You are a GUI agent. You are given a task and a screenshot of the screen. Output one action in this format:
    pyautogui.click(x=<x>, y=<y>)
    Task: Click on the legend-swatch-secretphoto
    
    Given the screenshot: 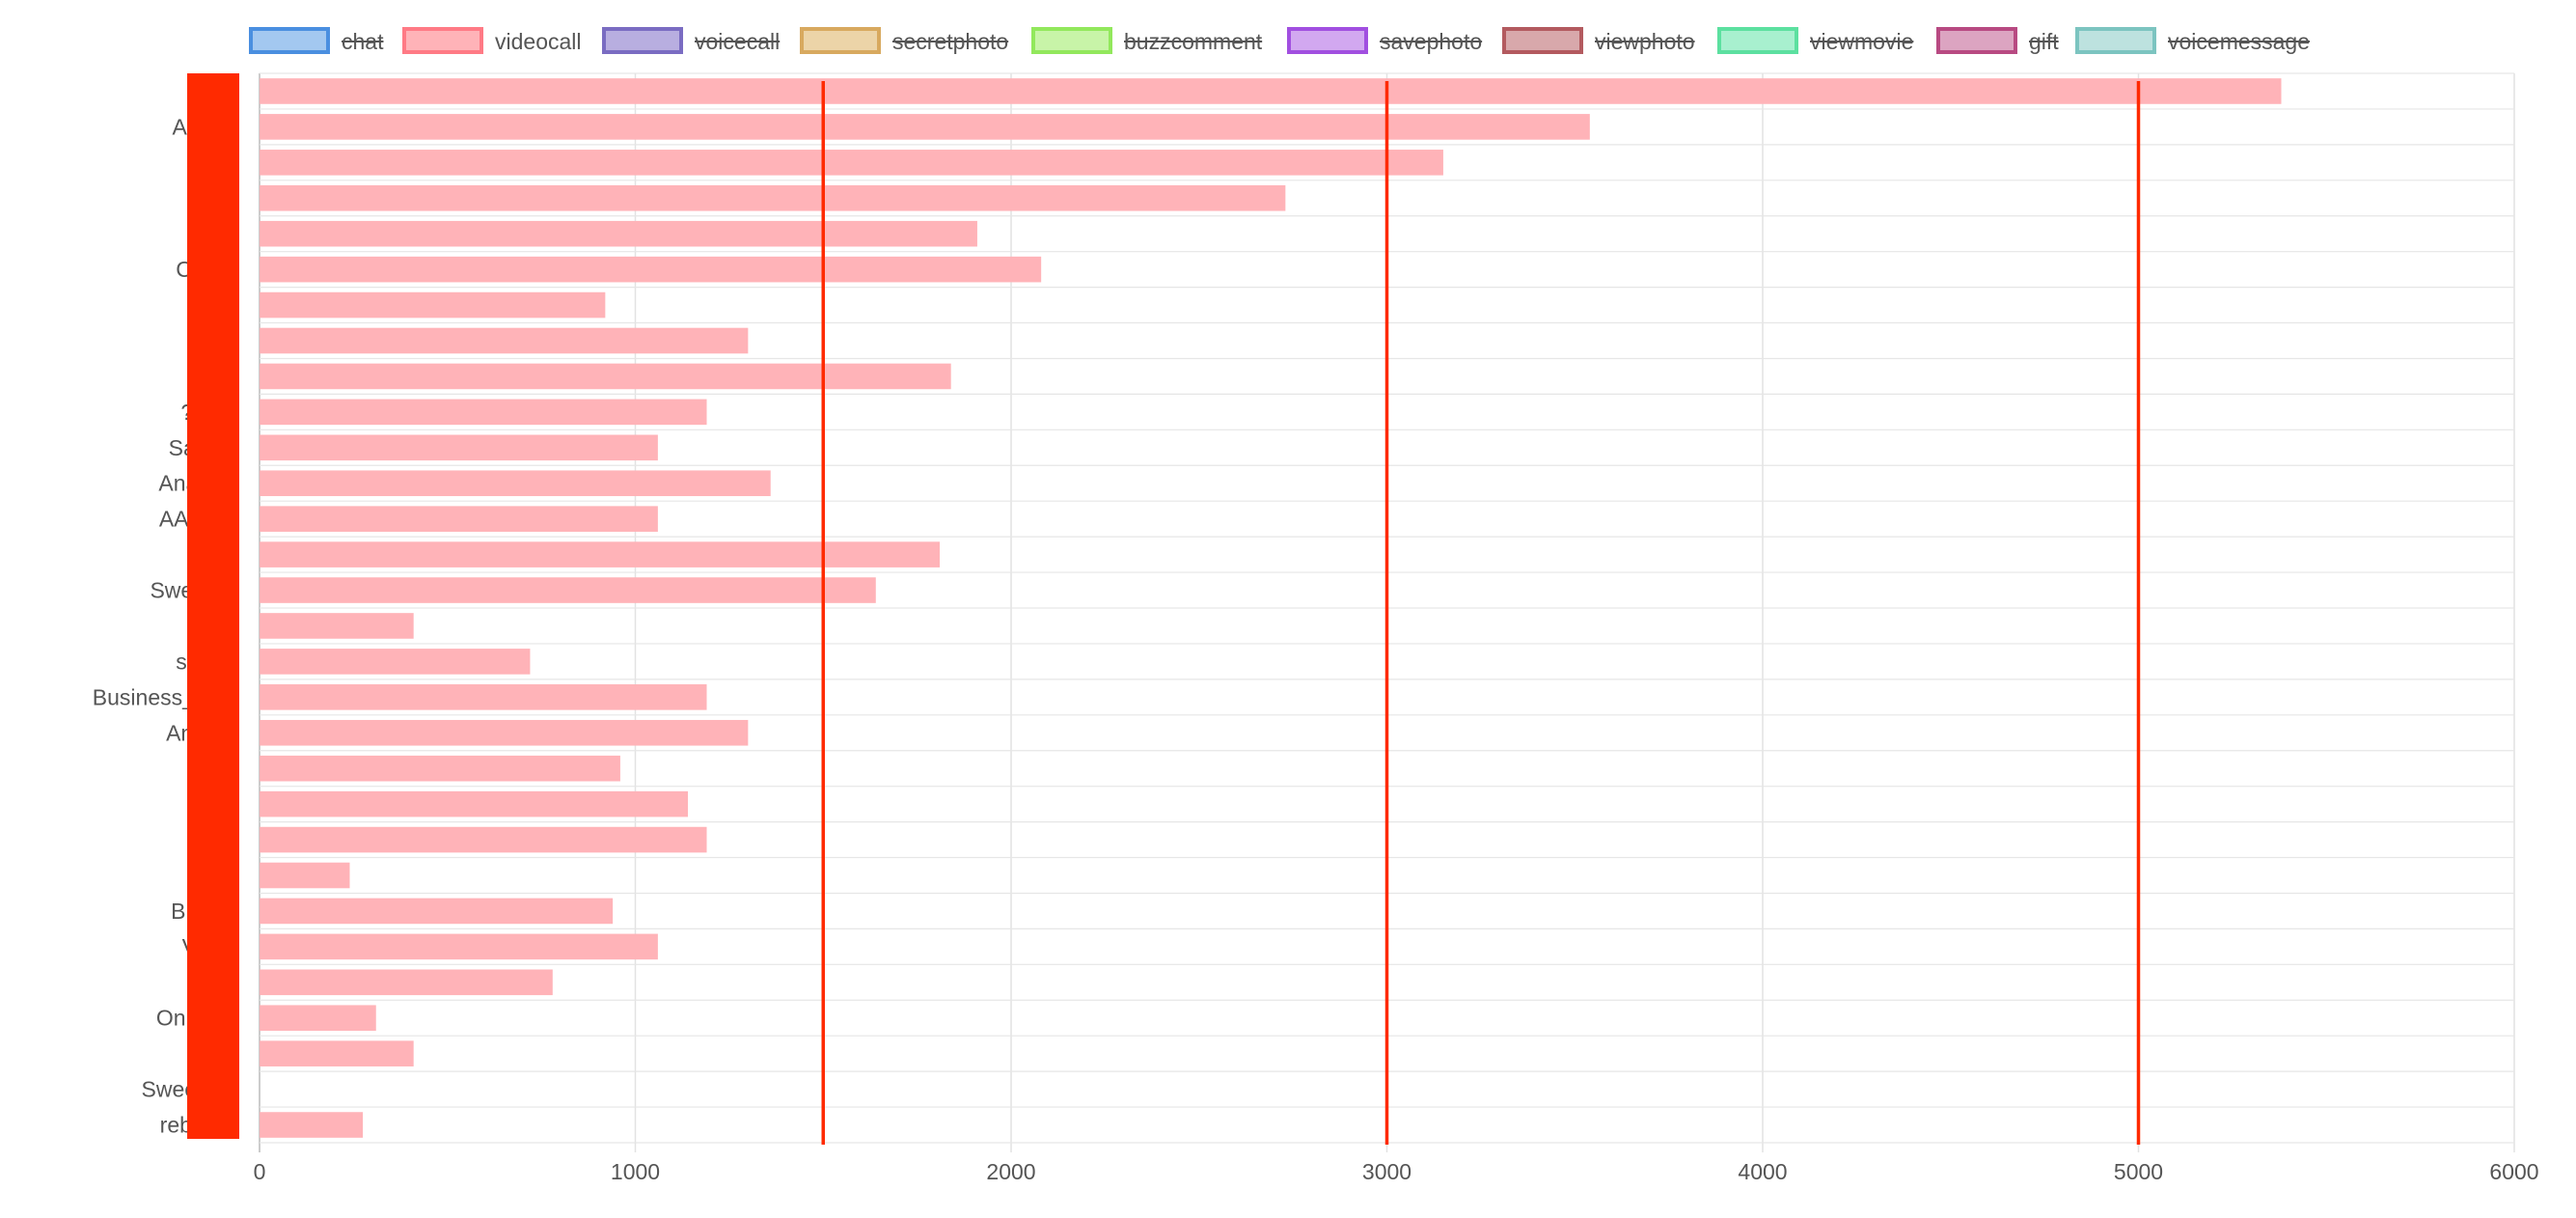 What is the action you would take?
    pyautogui.click(x=840, y=40)
    